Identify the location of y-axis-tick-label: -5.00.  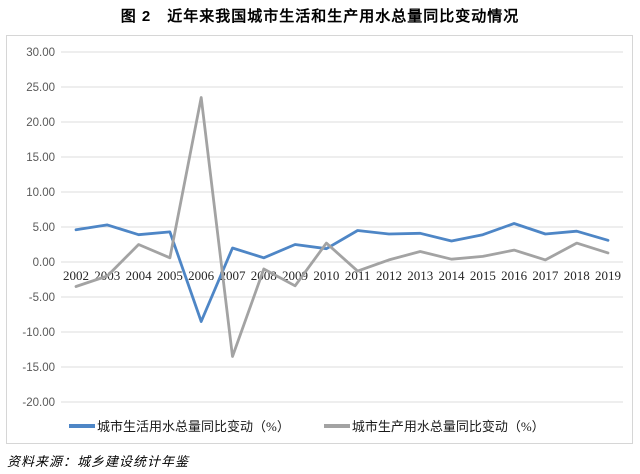
(42, 298).